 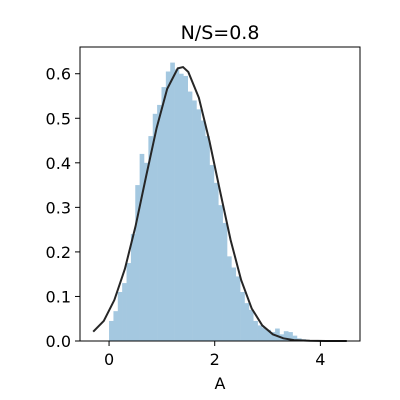 I want to click on y-tick-label: 0.0, so click(x=58, y=341).